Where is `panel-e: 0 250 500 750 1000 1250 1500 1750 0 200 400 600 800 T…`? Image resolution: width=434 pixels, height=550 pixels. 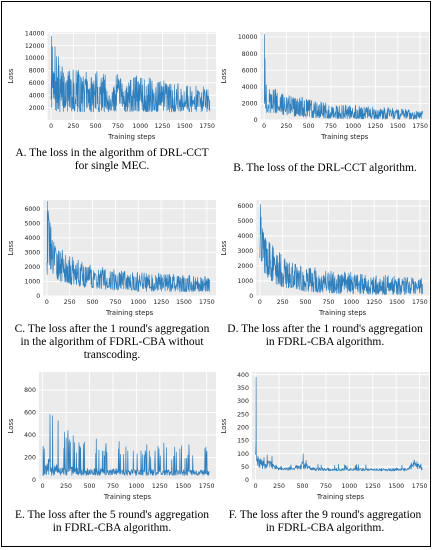
panel-e: 0 250 500 750 1000 1250 1500 1750 0 200 400 600 800 T… is located at coordinates (113, 436).